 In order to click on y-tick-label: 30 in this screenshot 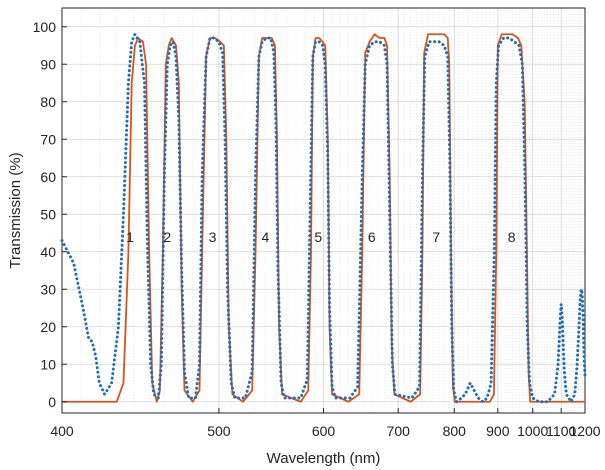, I will do `click(48, 289)`.